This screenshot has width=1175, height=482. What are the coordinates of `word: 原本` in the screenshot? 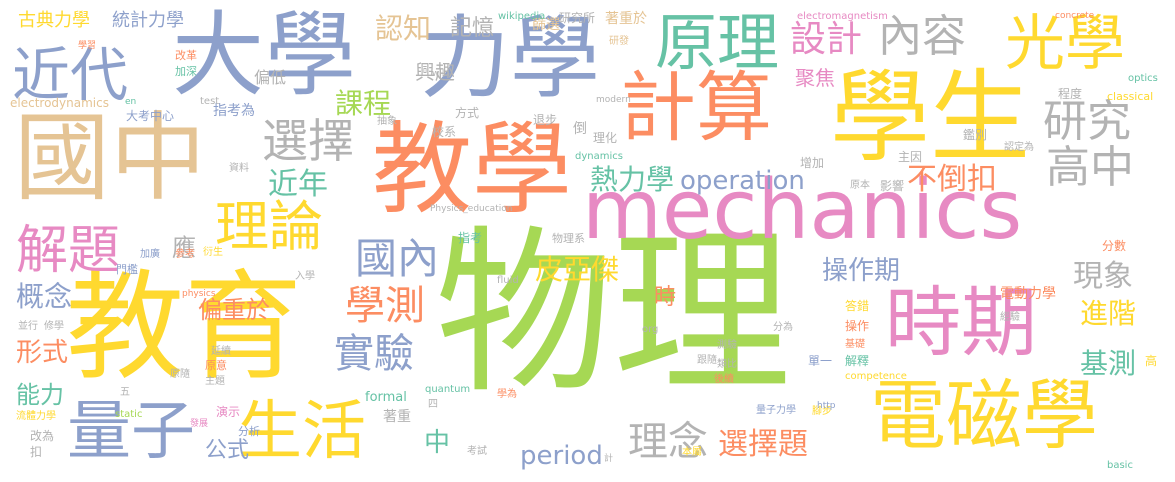 It's located at (860, 185).